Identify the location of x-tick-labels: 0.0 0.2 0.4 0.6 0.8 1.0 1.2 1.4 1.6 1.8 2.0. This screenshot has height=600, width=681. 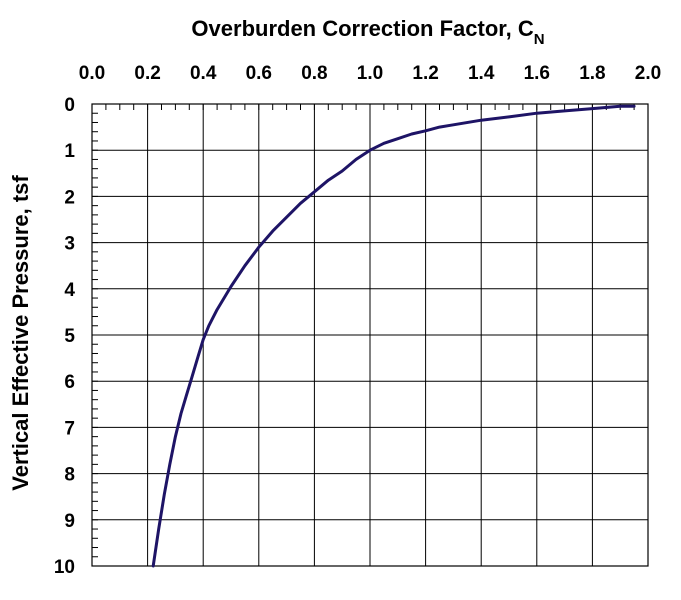
(370, 73).